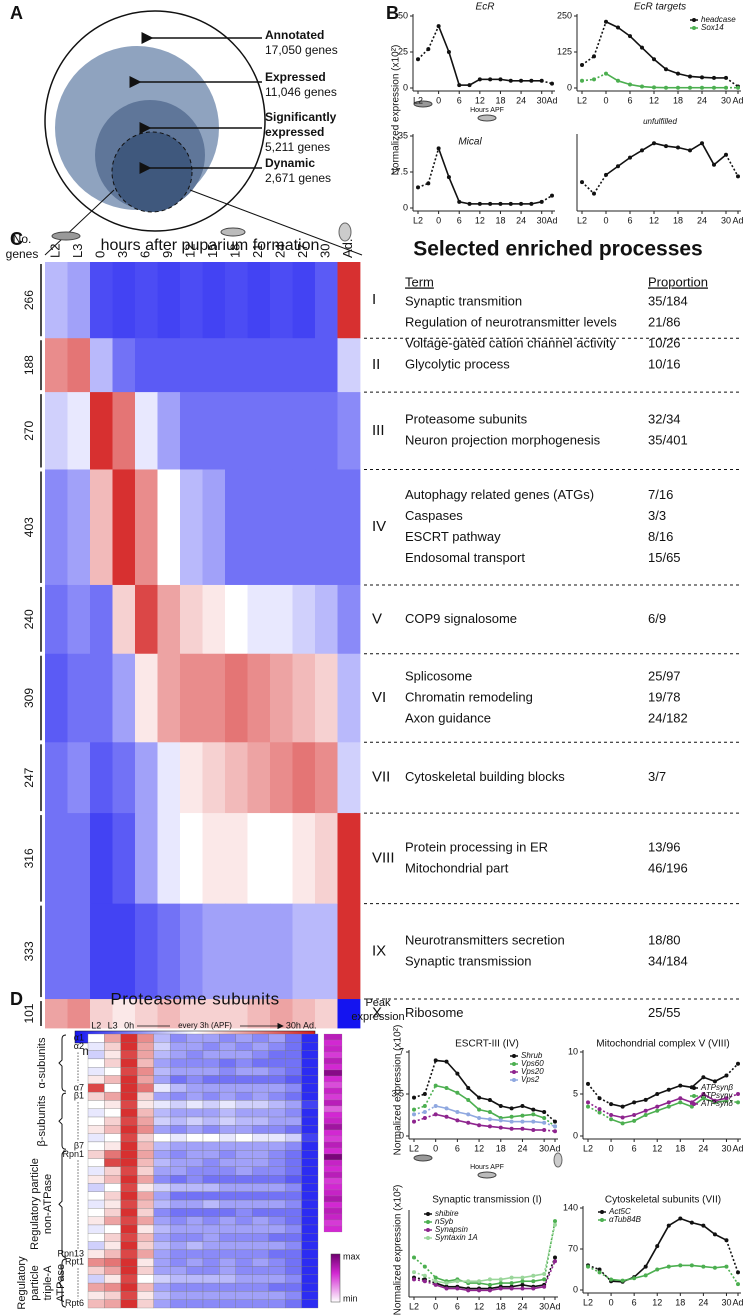 The width and height of the screenshot is (747, 1316). What do you see at coordinates (573, 1051) in the screenshot?
I see `y-tick-label: 10` at bounding box center [573, 1051].